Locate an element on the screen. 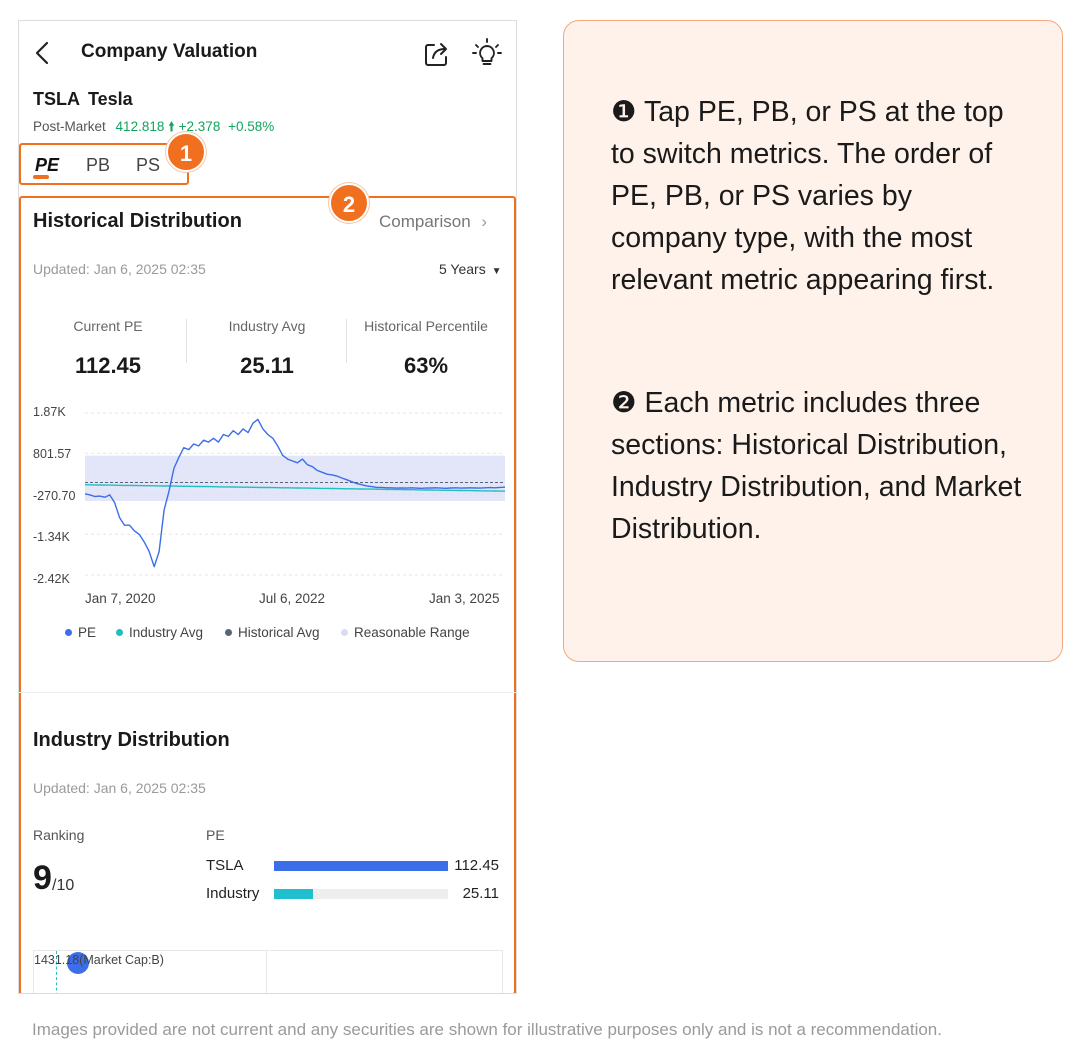 This screenshot has width=1080, height=1053. industry-avg-line is located at coordinates (295, 488).